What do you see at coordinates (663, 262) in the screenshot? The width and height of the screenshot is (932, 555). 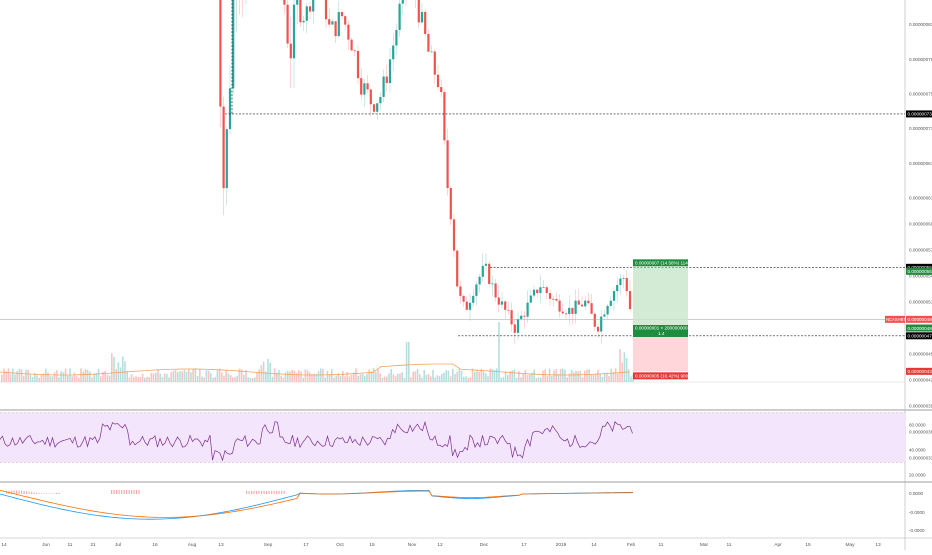 I see `target-label: 0.00000007 (14.58%) 1140` at bounding box center [663, 262].